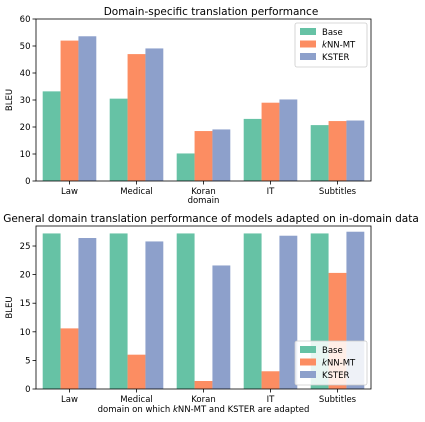 This screenshot has width=425, height=422. Describe the element at coordinates (319, 153) in the screenshot. I see `bar-base-subtitles` at that location.